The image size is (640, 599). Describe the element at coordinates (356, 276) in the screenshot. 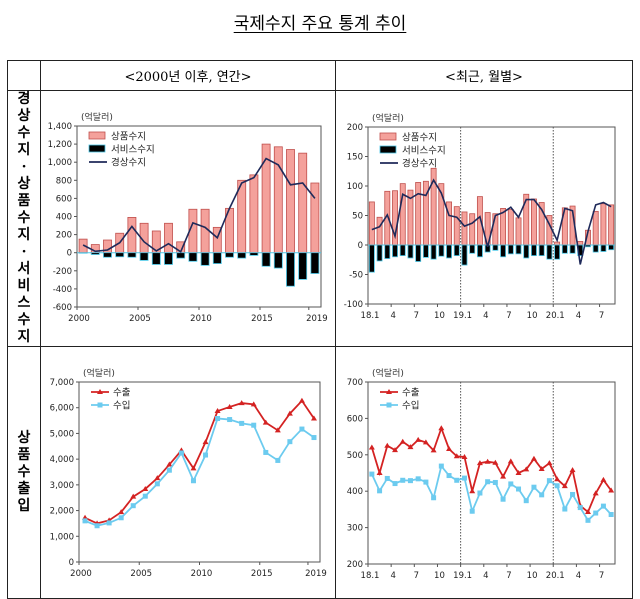

I see `y-tick-label: -50` at that location.